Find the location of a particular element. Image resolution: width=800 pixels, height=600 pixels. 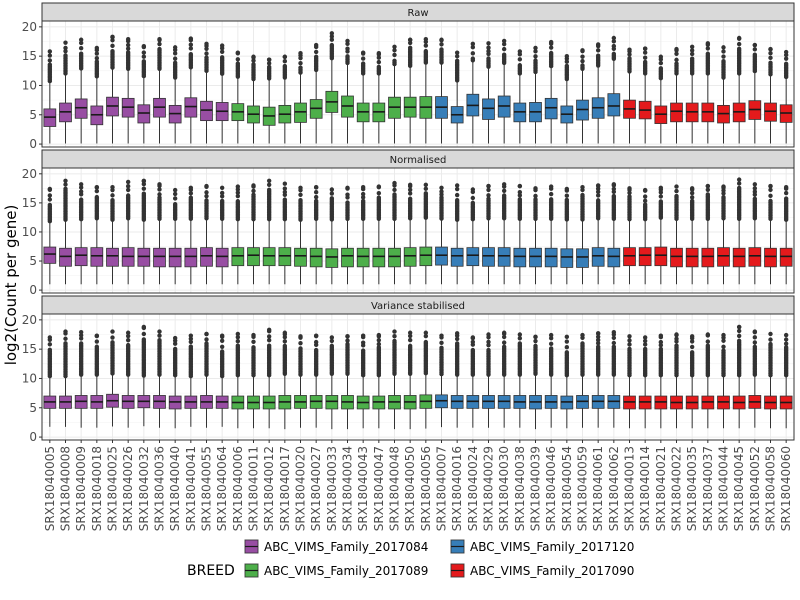

x-tick-label: SRX18040058 is located at coordinates (771, 488).